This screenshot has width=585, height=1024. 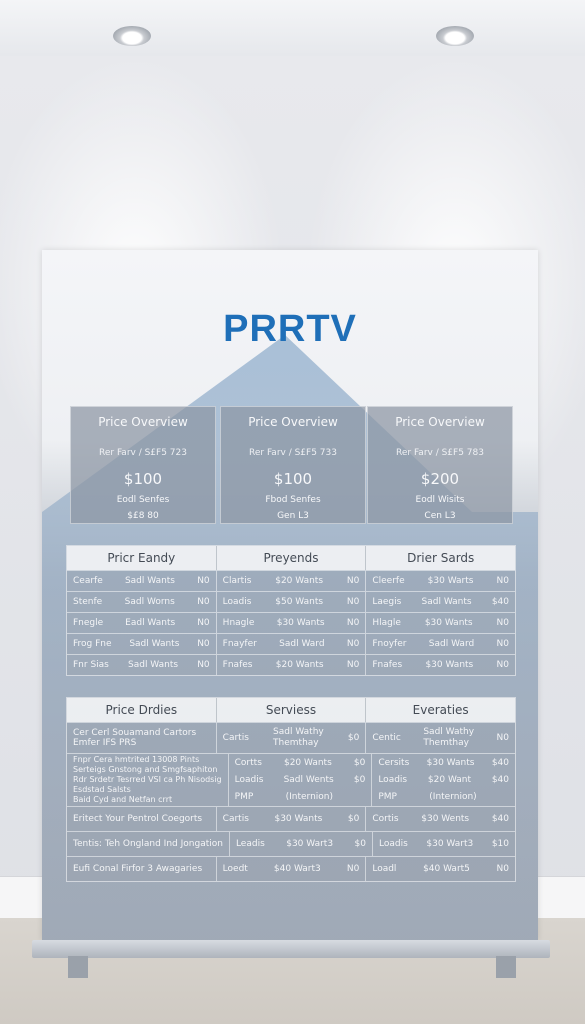 What do you see at coordinates (292, 28) in the screenshot?
I see `ceiling` at bounding box center [292, 28].